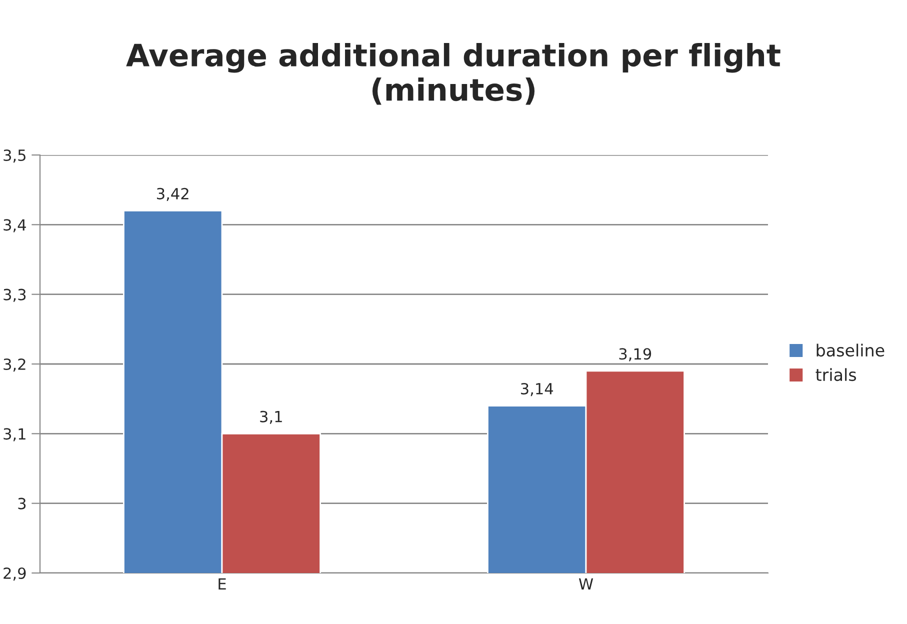 The image size is (907, 624). Describe the element at coordinates (15, 156) in the screenshot. I see `y-tick-label: 3,5` at that location.